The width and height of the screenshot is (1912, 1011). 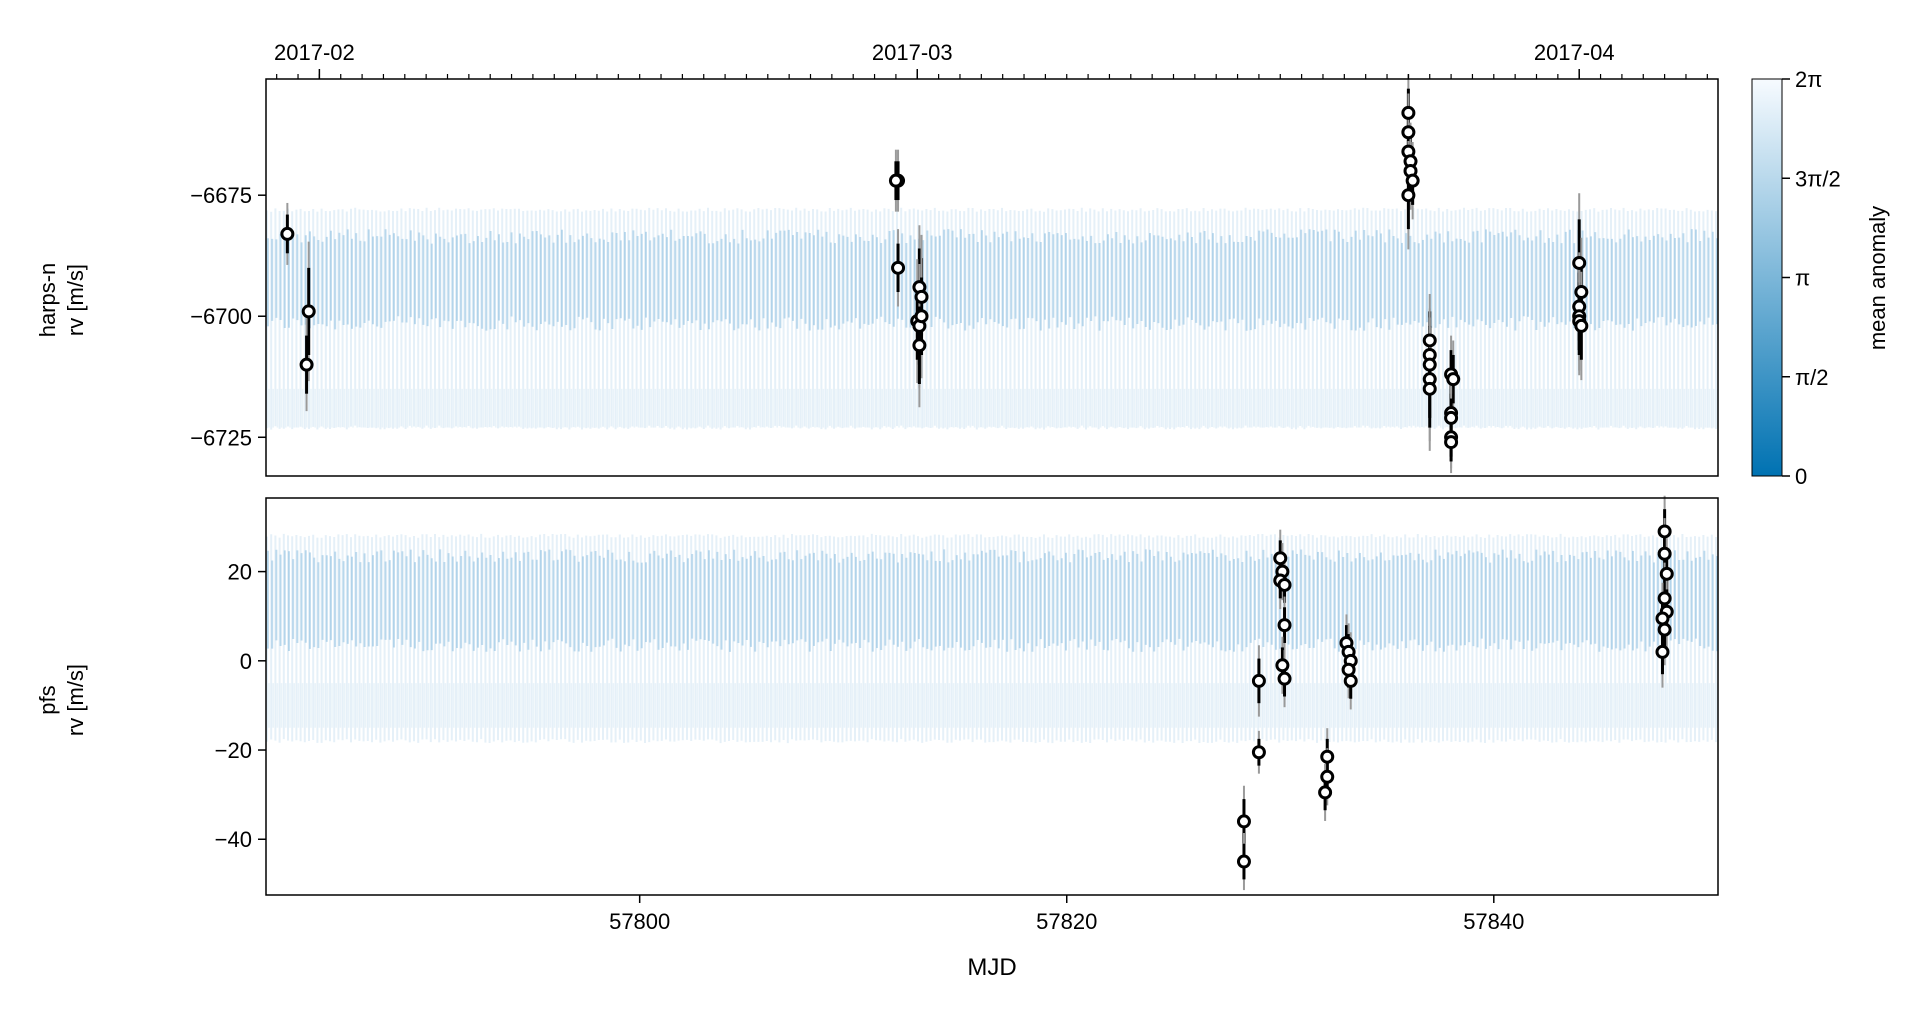 What do you see at coordinates (991, 59) in the screenshot?
I see `top-date-axis: 2017-02 2017-03 2017-04` at bounding box center [991, 59].